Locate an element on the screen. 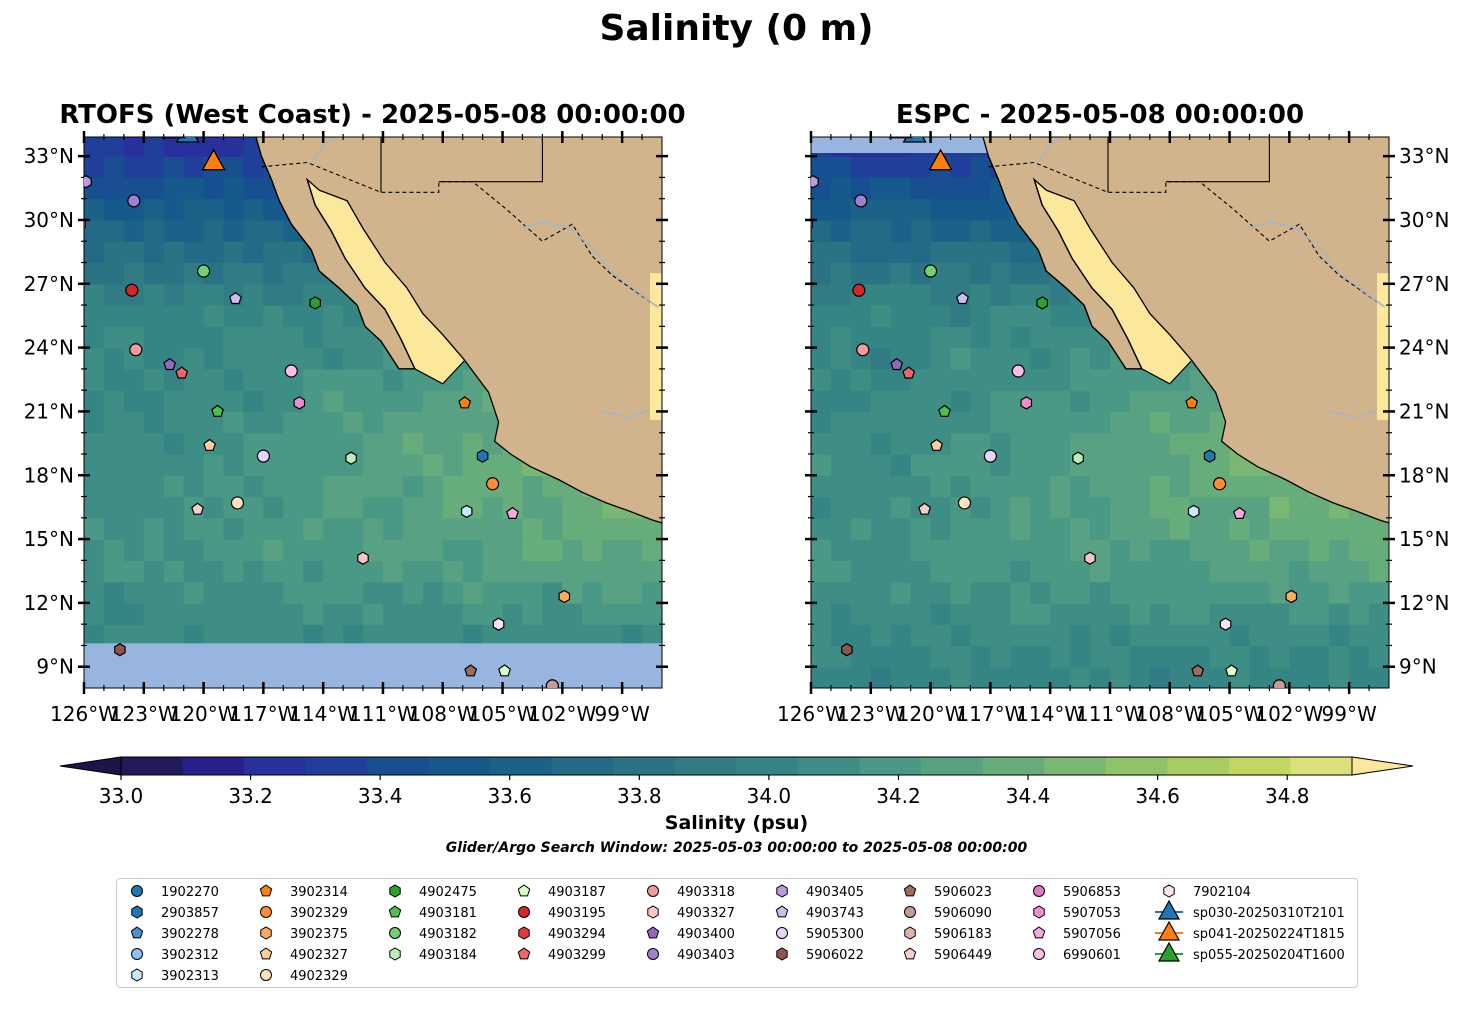 The width and height of the screenshot is (1473, 1014). legend-entry: 5906022 is located at coordinates (820, 955).